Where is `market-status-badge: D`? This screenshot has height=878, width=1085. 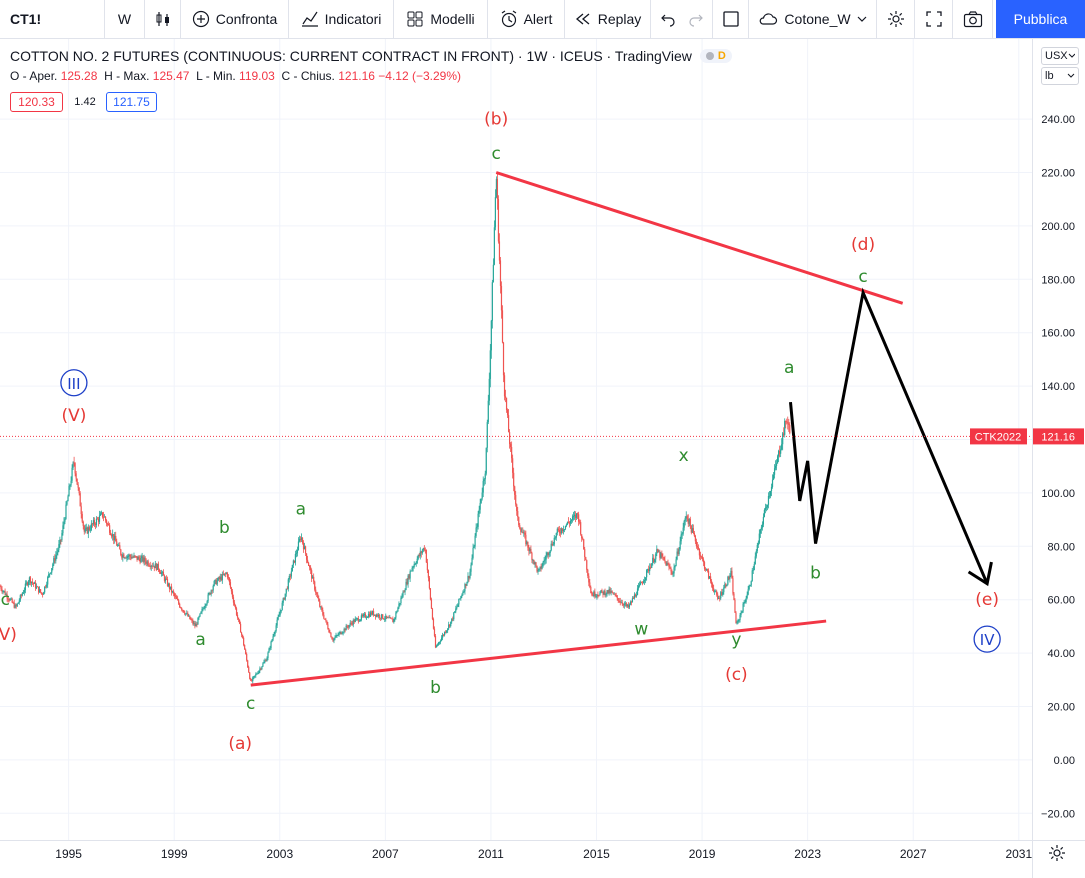 market-status-badge: D is located at coordinates (715, 56).